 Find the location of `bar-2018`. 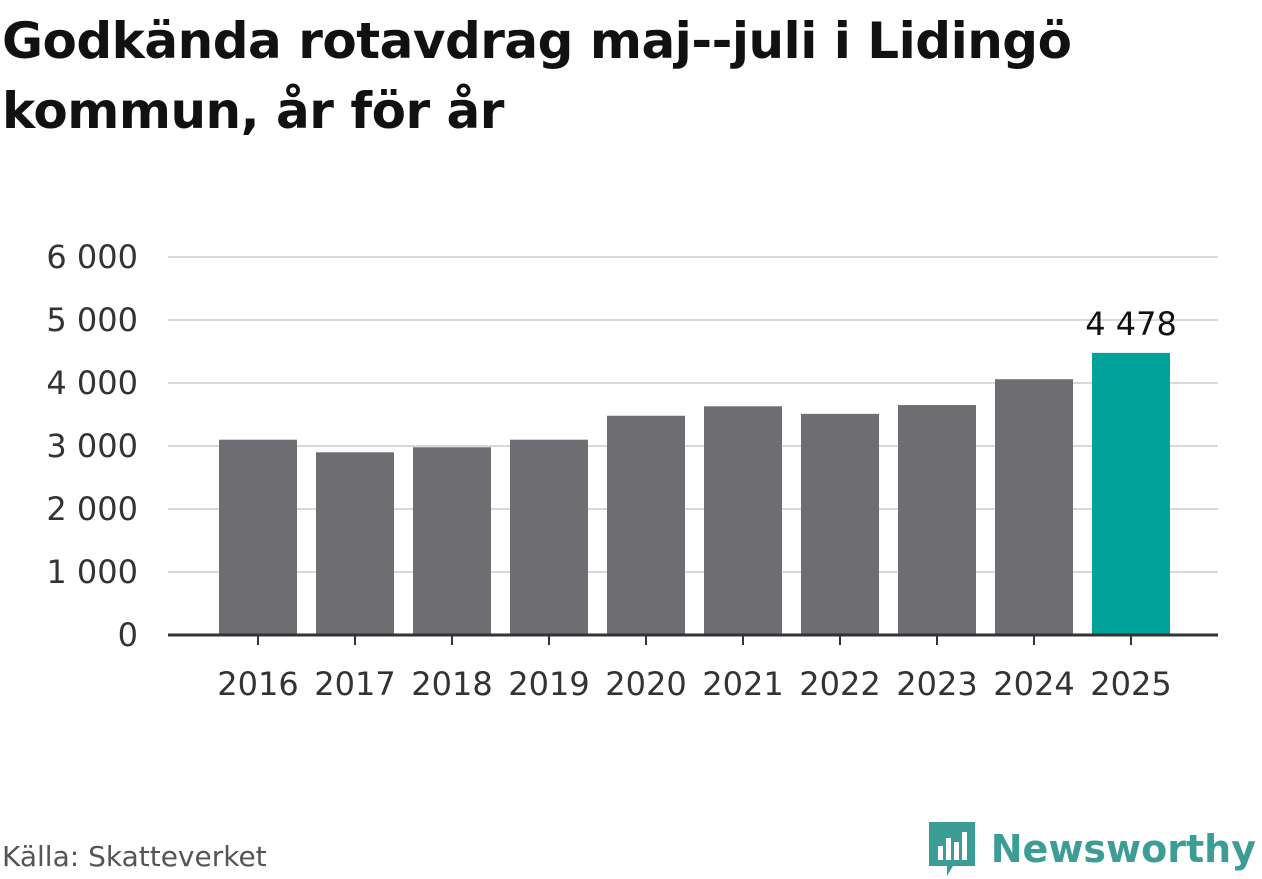

bar-2018 is located at coordinates (452, 541).